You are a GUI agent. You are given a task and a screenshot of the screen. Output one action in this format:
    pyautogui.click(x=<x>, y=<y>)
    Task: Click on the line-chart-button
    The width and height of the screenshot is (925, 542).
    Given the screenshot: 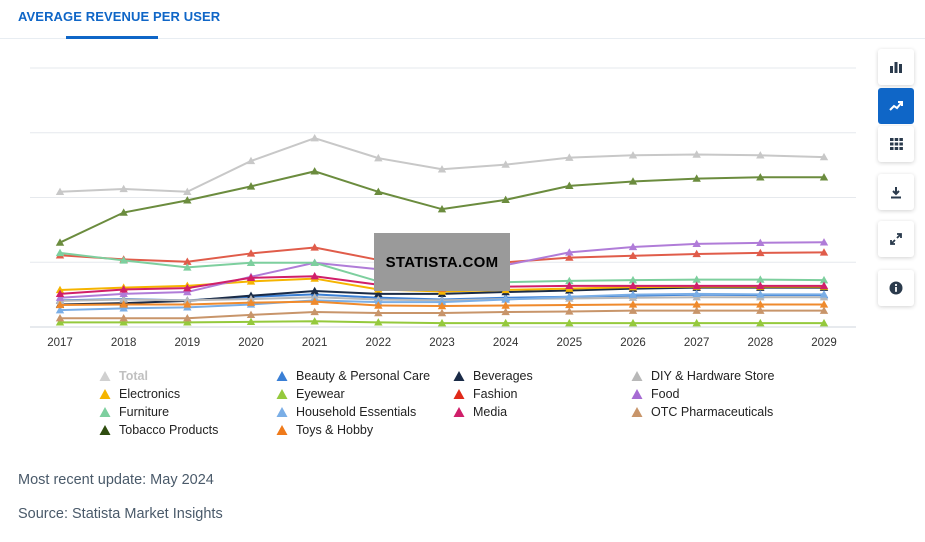 What is the action you would take?
    pyautogui.click(x=896, y=106)
    